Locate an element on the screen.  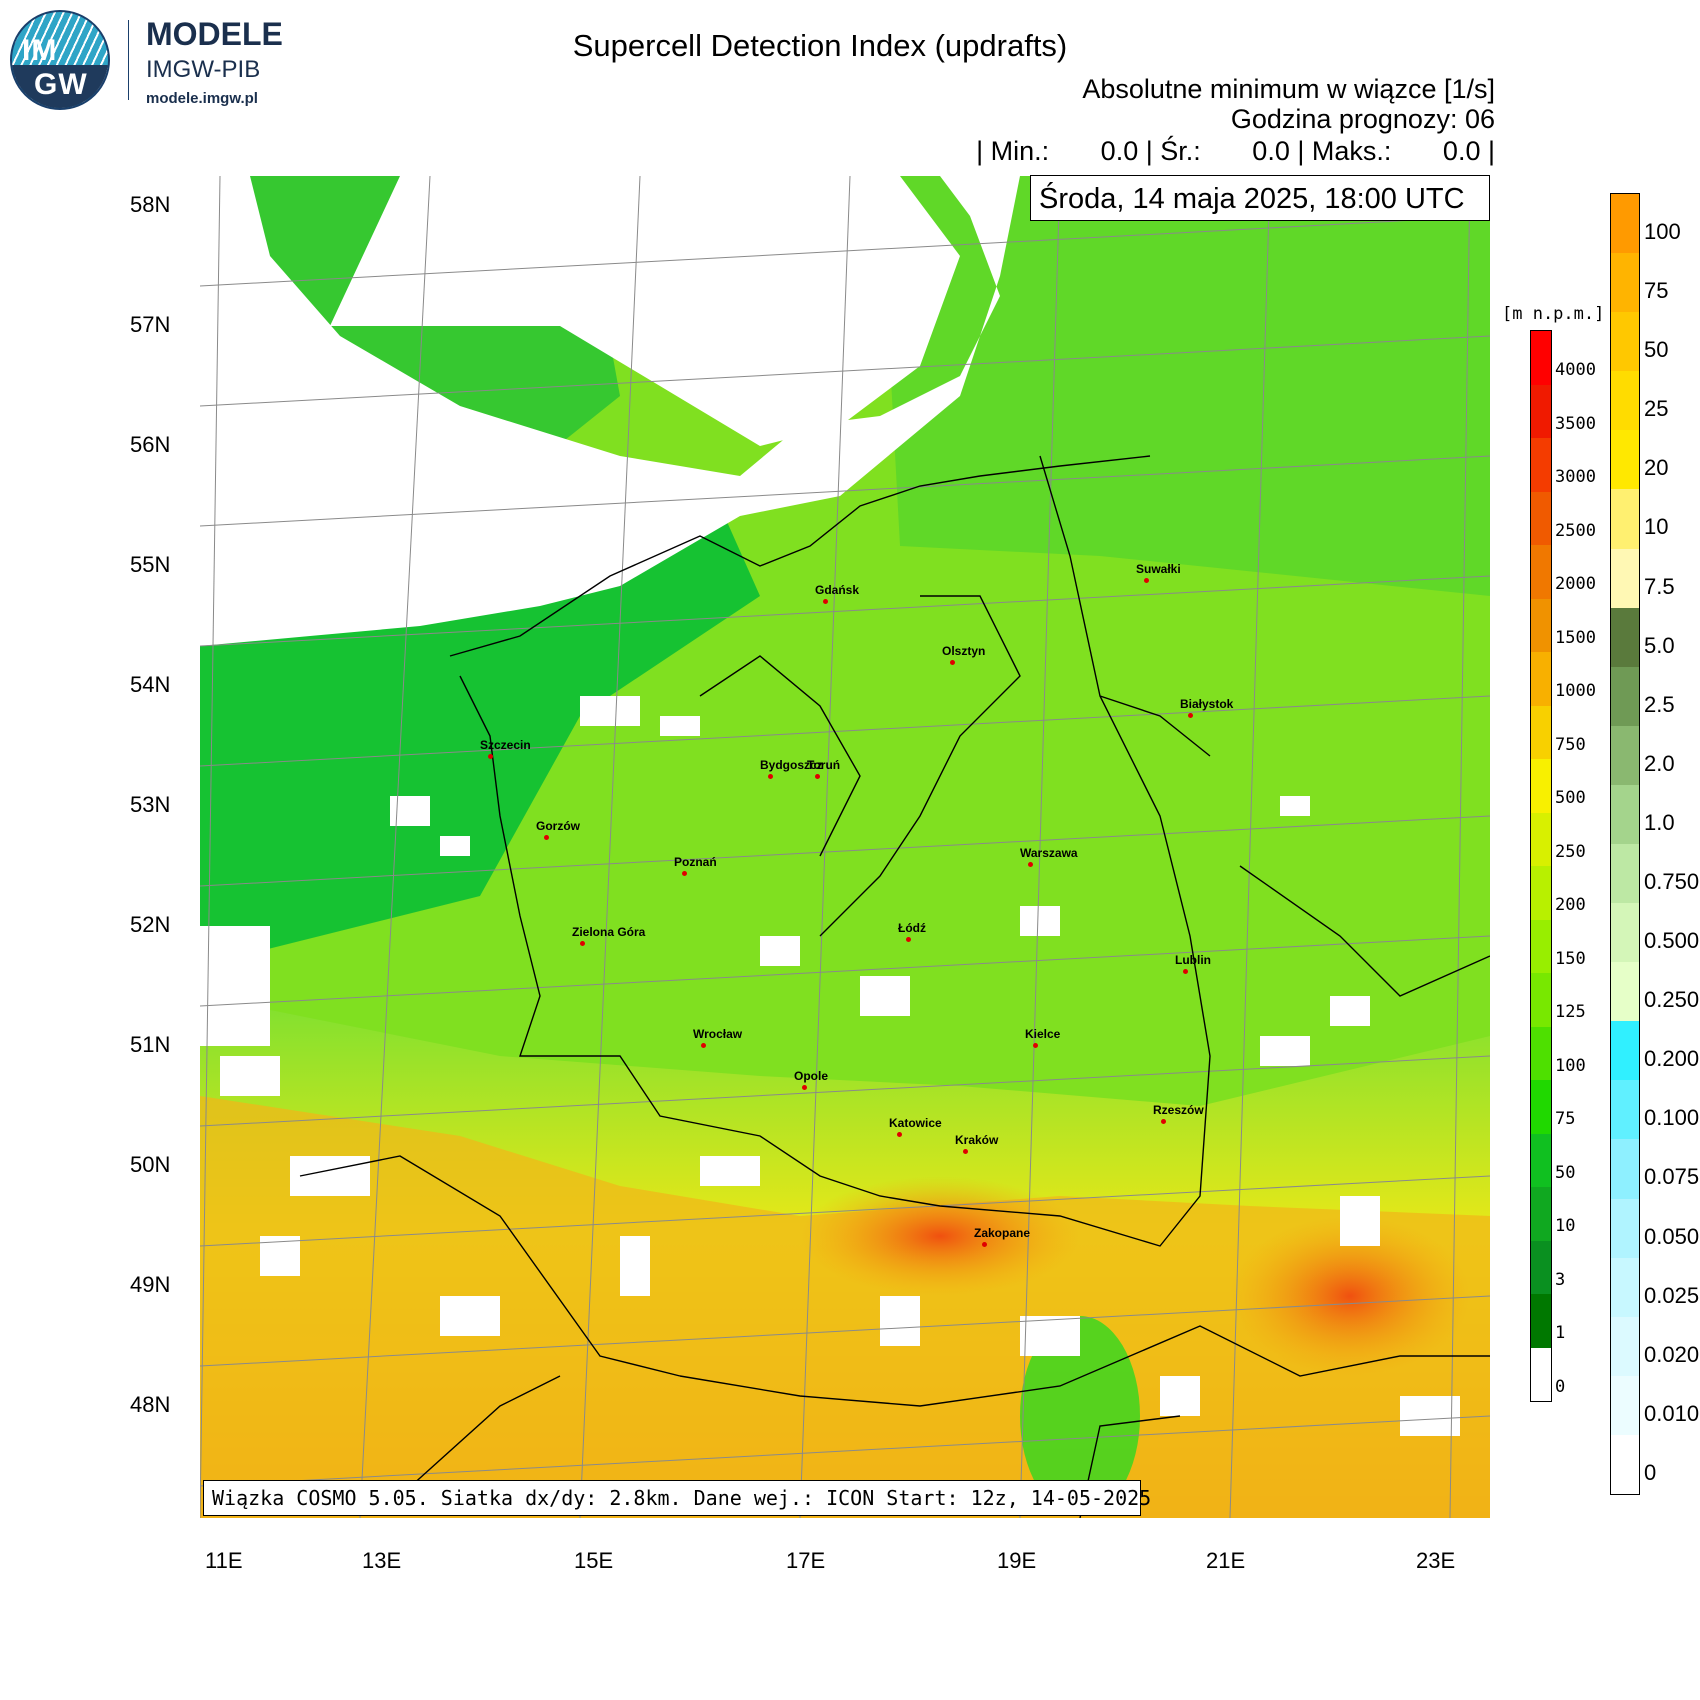
lat-label: 49N is located at coordinates (150, 1284).